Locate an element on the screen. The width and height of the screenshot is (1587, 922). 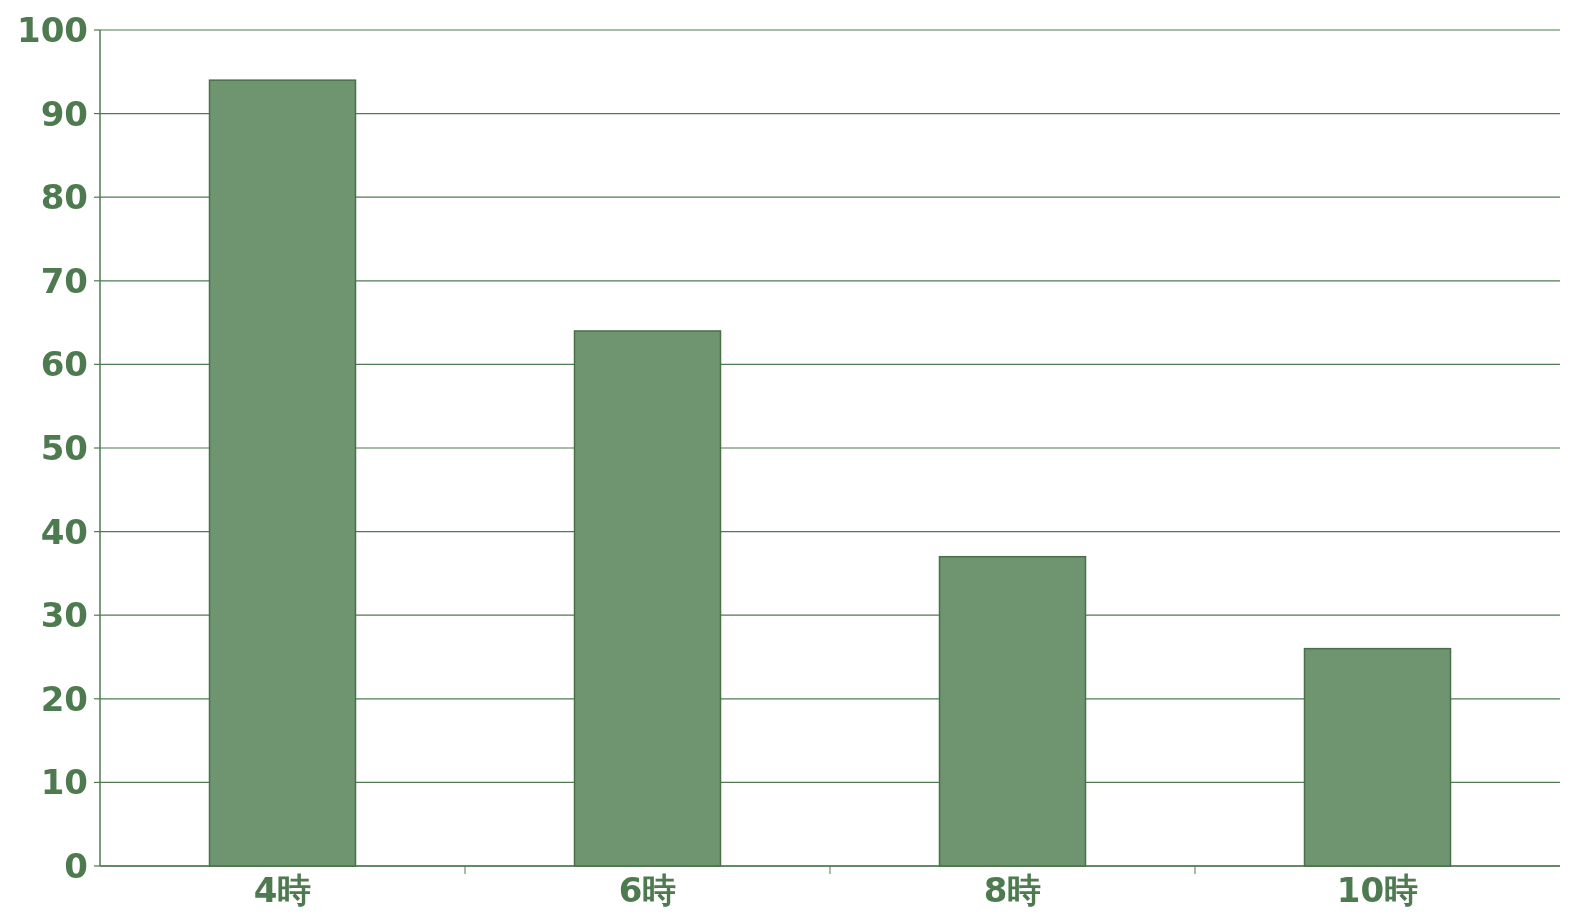
y-tick-label: 10 is located at coordinates (64, 782).